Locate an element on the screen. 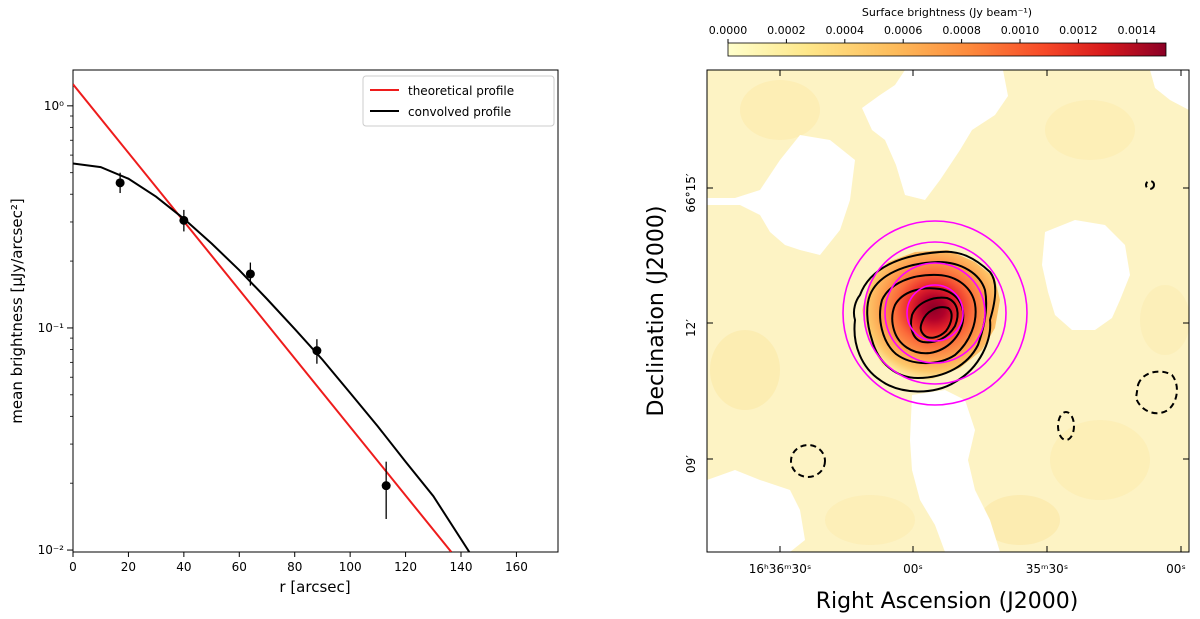 Image resolution: width=1200 pixels, height=619 pixels. x-axis: 0 20 40 60 80 100 120 140 160 is located at coordinates (298, 563).